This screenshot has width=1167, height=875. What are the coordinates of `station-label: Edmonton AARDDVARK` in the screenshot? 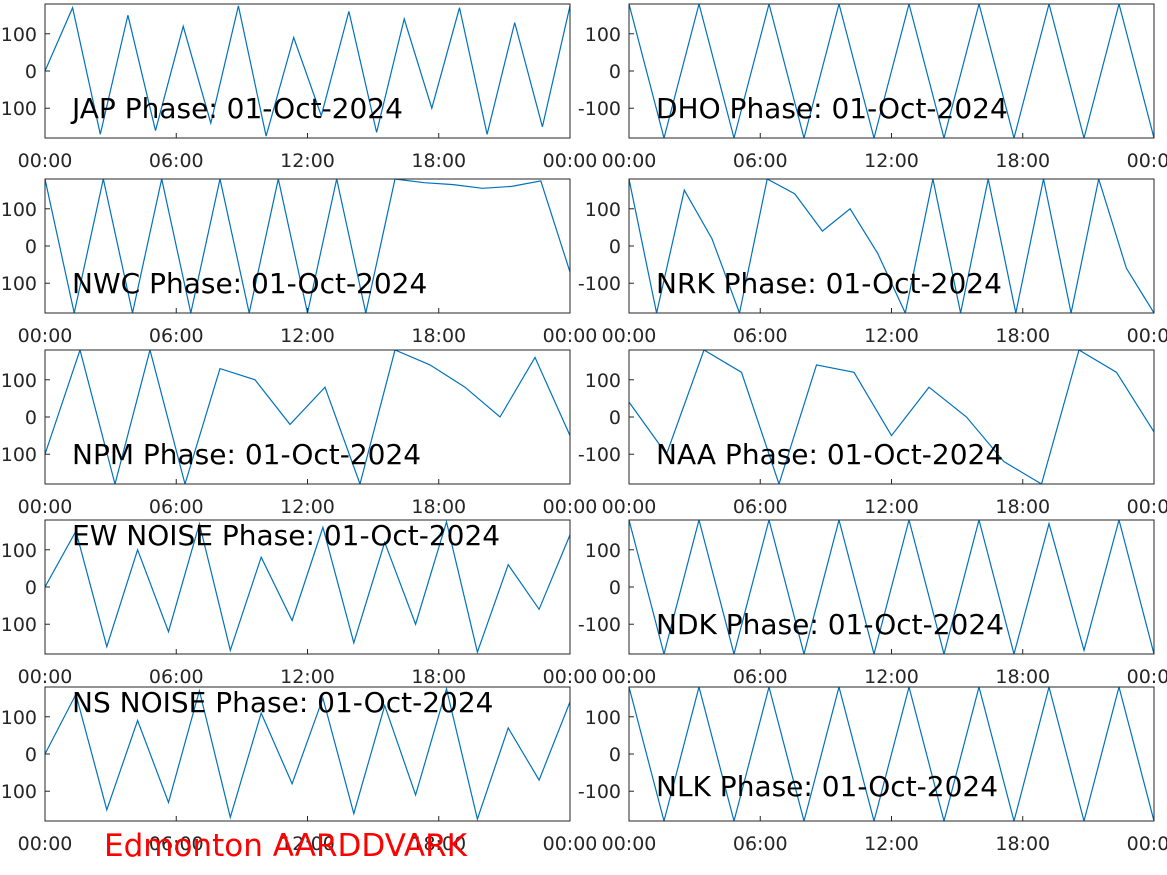 It's located at (286, 846).